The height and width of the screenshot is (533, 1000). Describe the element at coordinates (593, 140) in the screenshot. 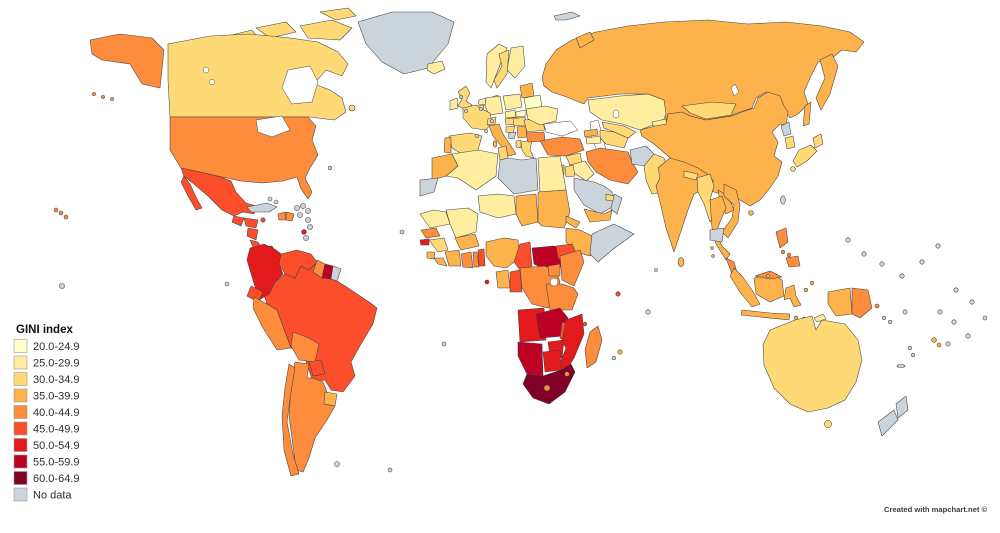

I see `region-azerbaijan` at that location.